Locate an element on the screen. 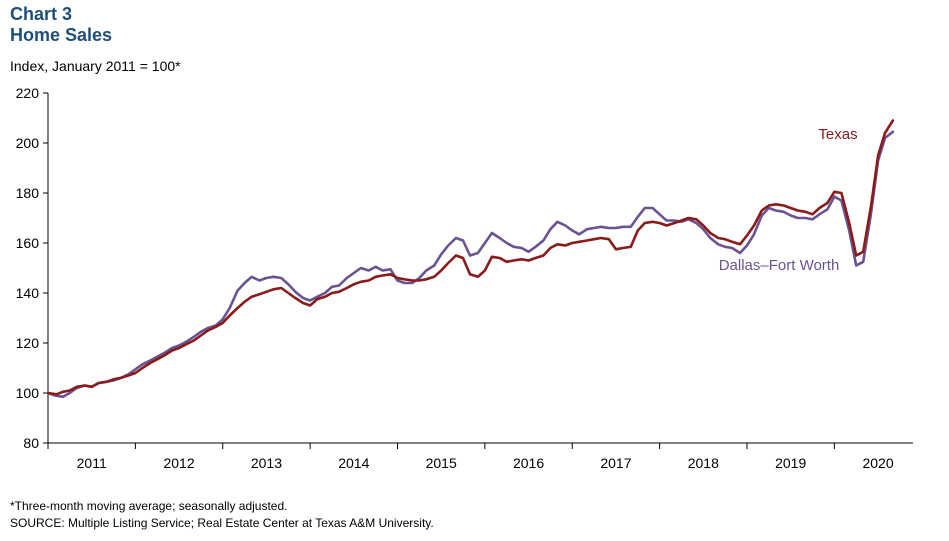 Image resolution: width=949 pixels, height=541 pixels. series-label-dallas-fort-worth: Dallas–Fort Worth is located at coordinates (779, 265).